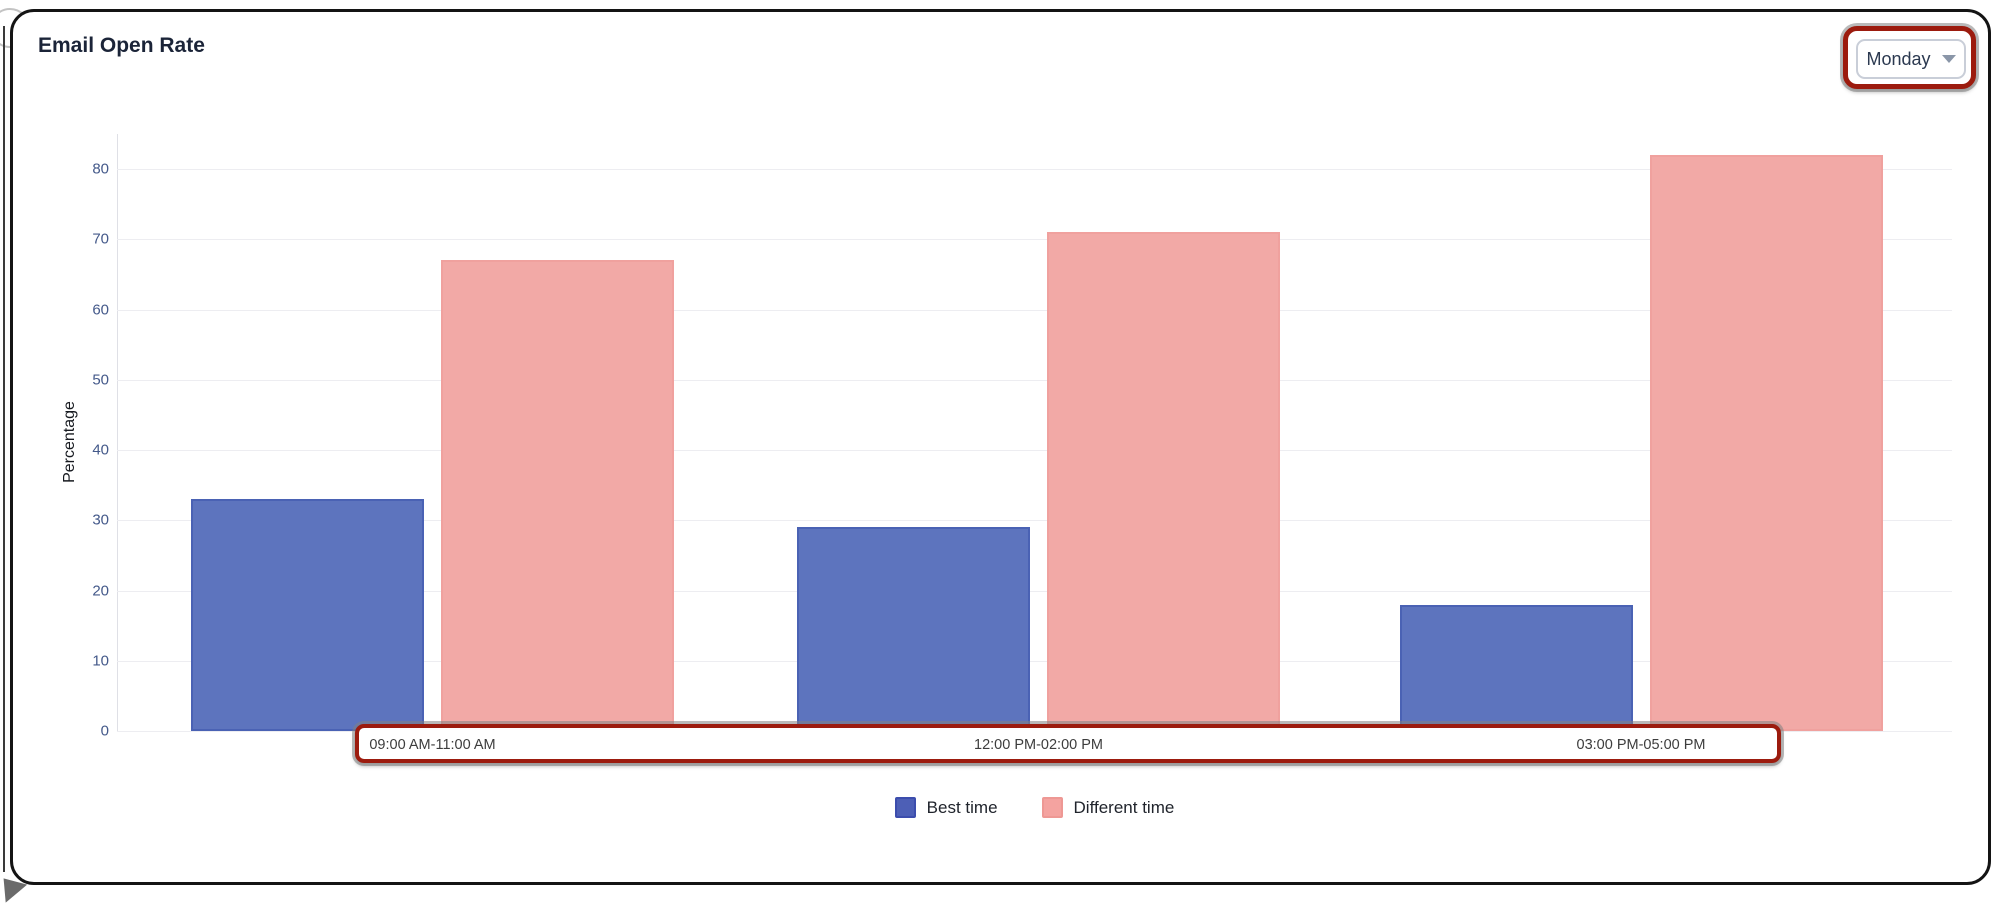 Image resolution: width=2000 pixels, height=903 pixels. Describe the element at coordinates (100, 239) in the screenshot. I see `y-tick-label-70: 70` at that location.